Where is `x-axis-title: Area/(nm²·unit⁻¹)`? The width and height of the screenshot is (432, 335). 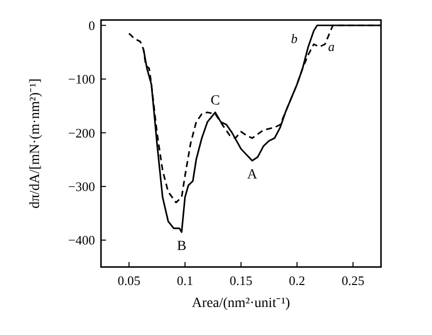 x-axis-title: Area/(nm²·unit⁻¹) is located at coordinates (241, 303).